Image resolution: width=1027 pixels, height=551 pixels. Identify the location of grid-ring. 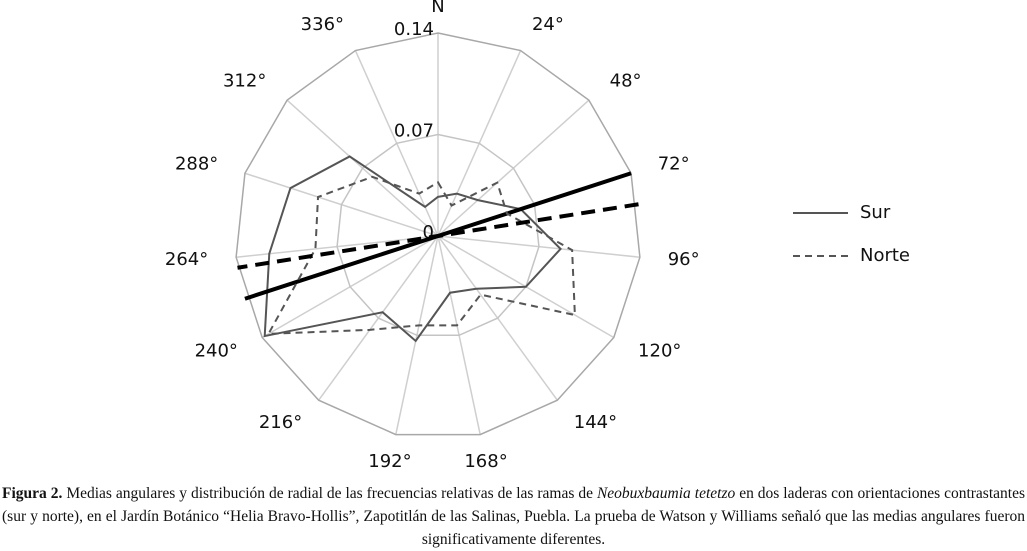
(438, 235).